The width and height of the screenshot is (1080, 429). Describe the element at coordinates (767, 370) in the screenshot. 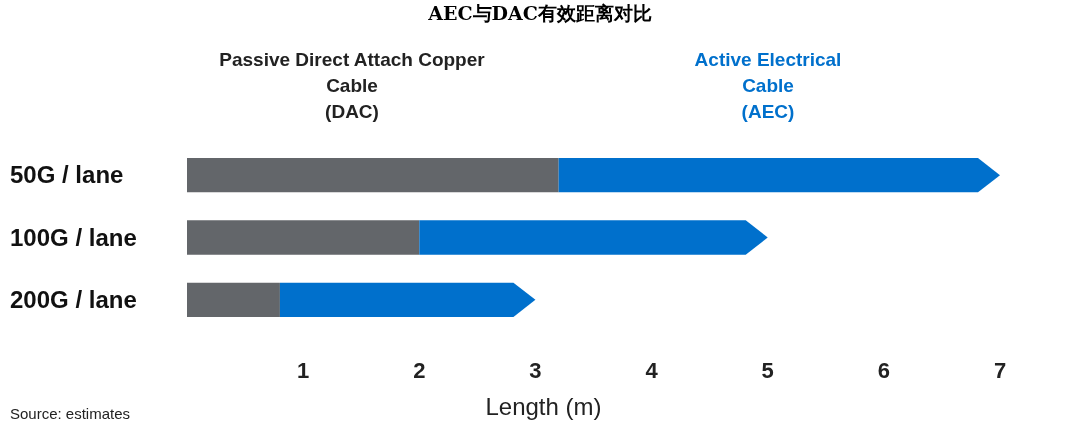

I see `x-tick-label: 5` at that location.